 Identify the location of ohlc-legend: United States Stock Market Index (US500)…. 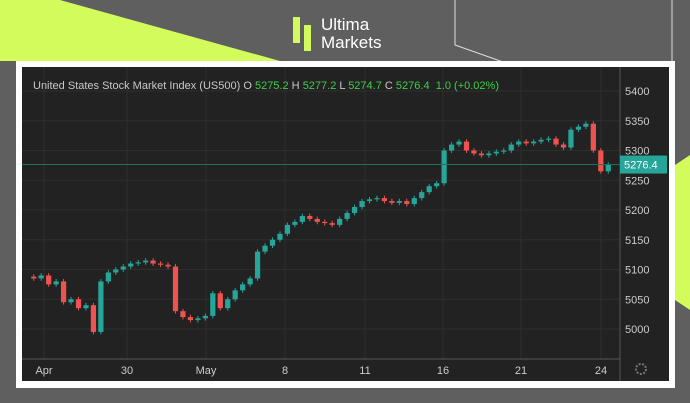
(266, 86).